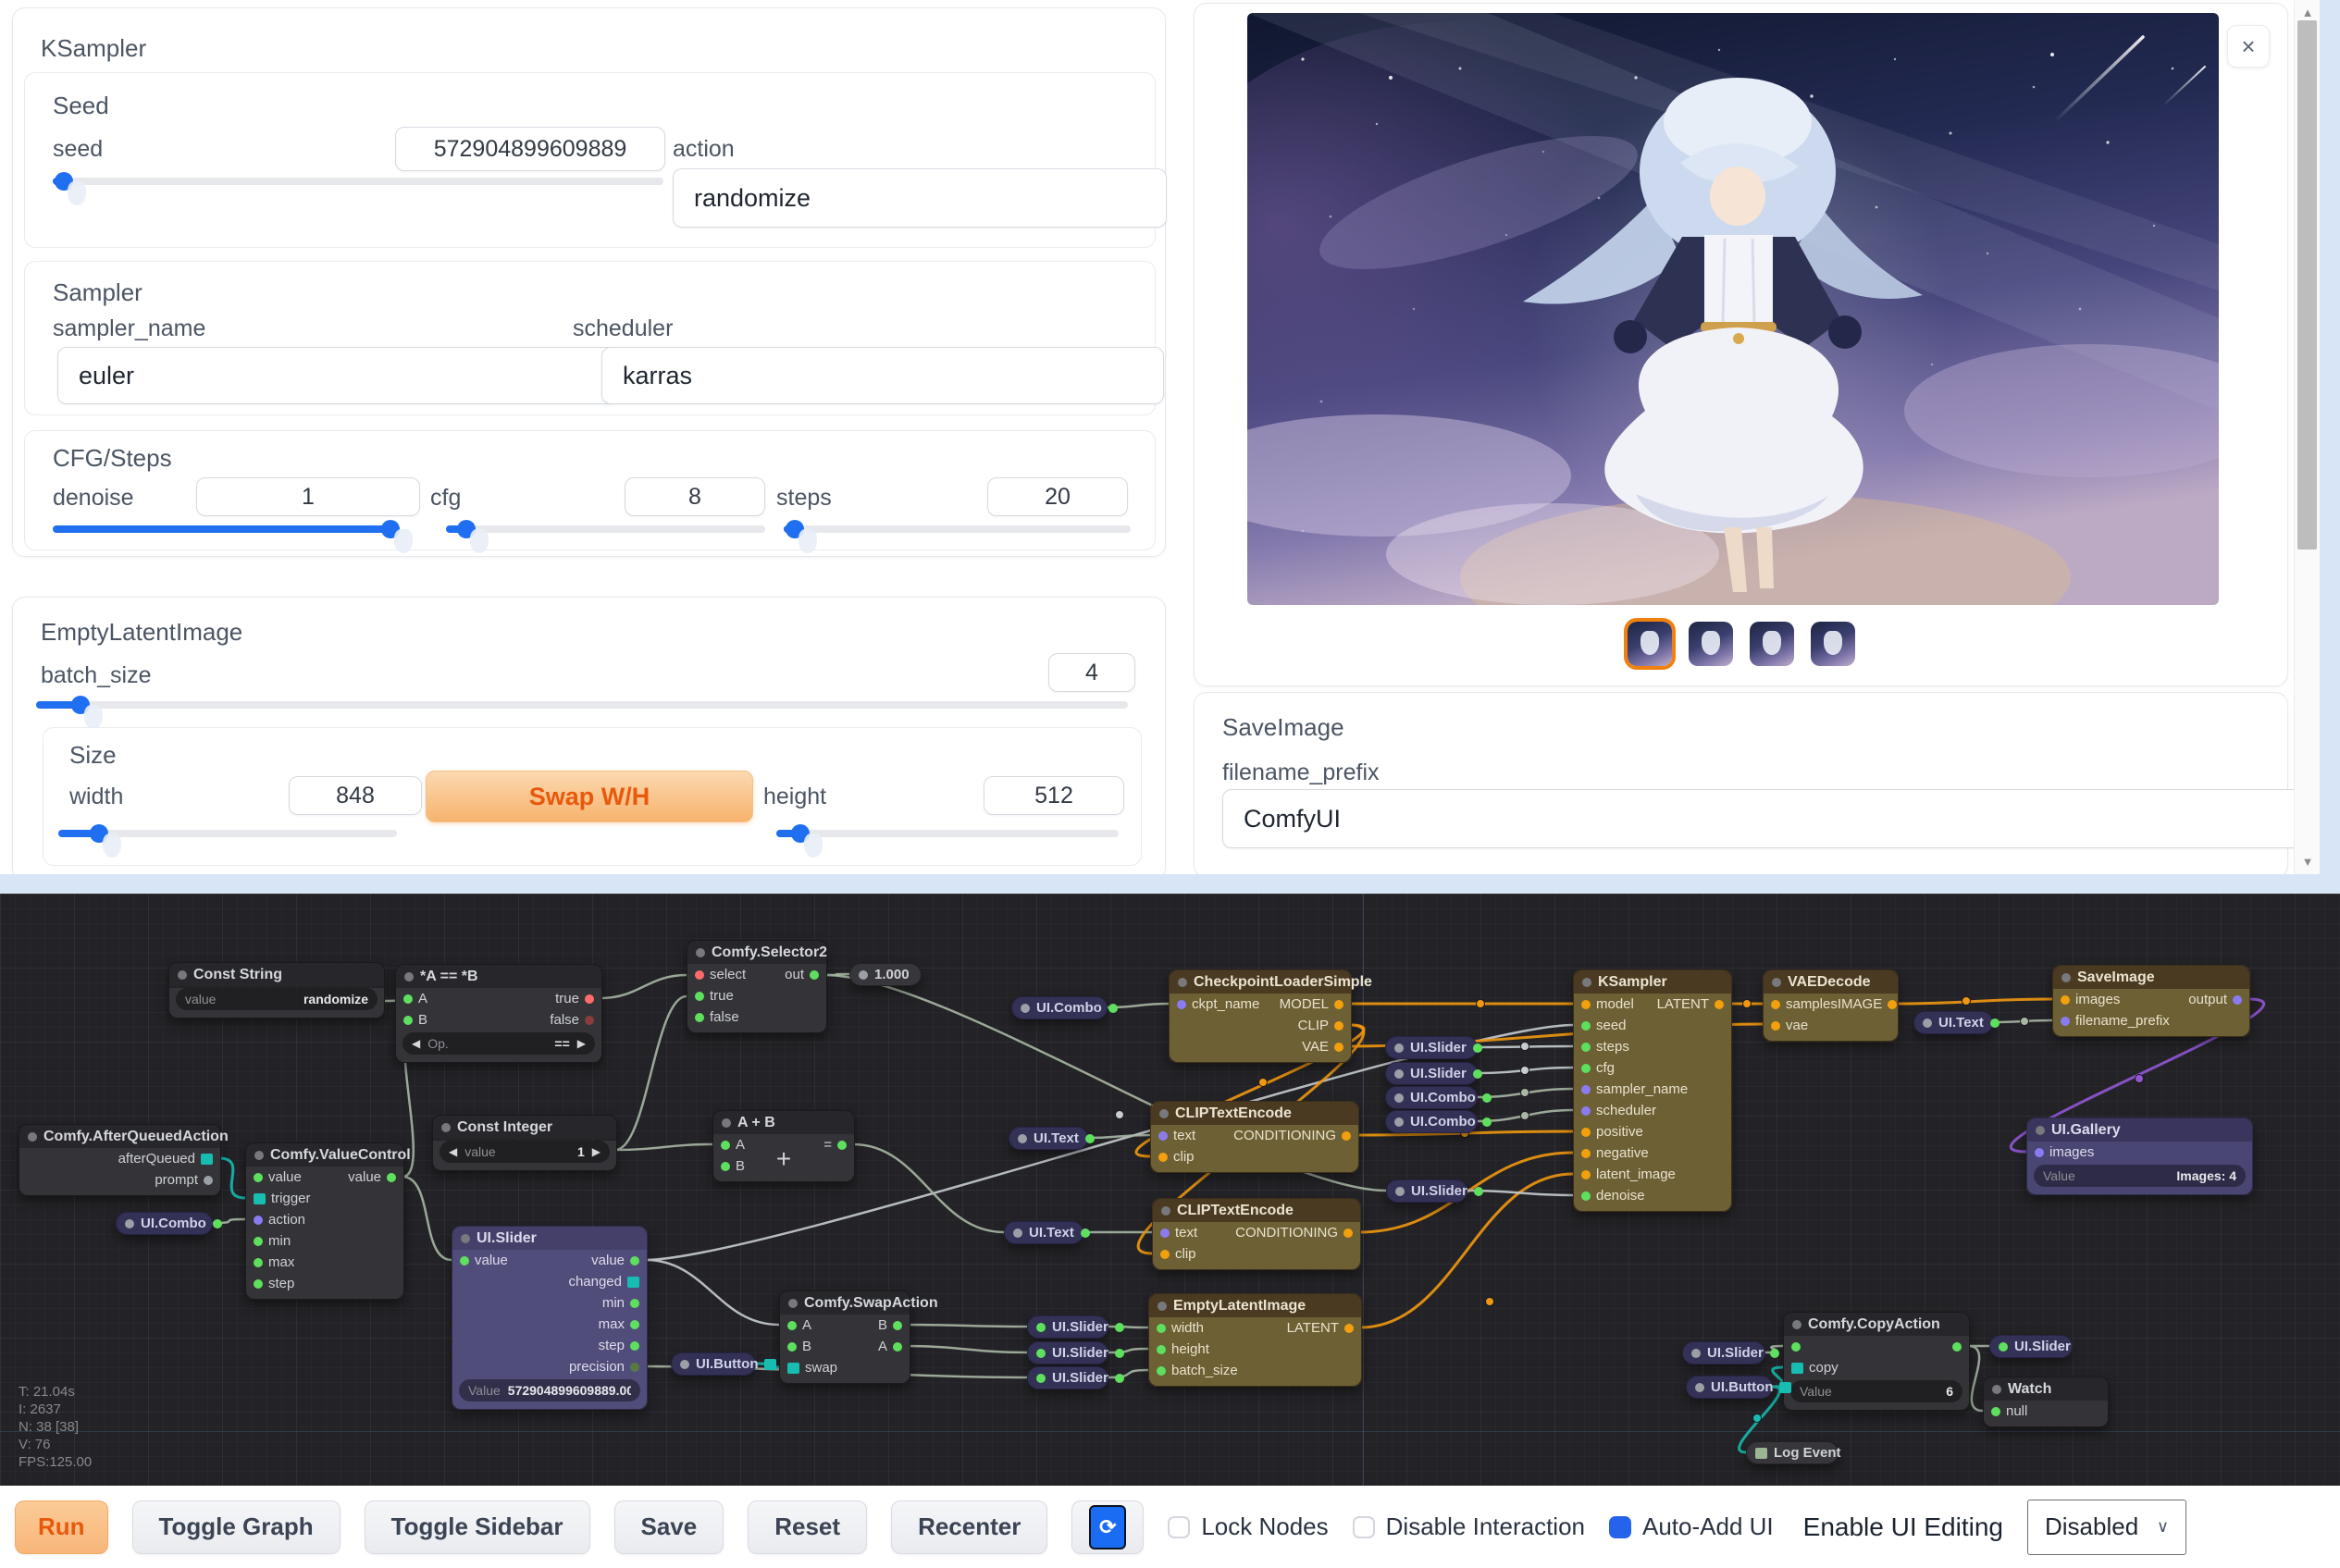 The height and width of the screenshot is (1568, 2340). Describe the element at coordinates (124, 1160) in the screenshot. I see `node-after-queued: Comfy.AfterQueuedAction afterQueued prompt` at that location.